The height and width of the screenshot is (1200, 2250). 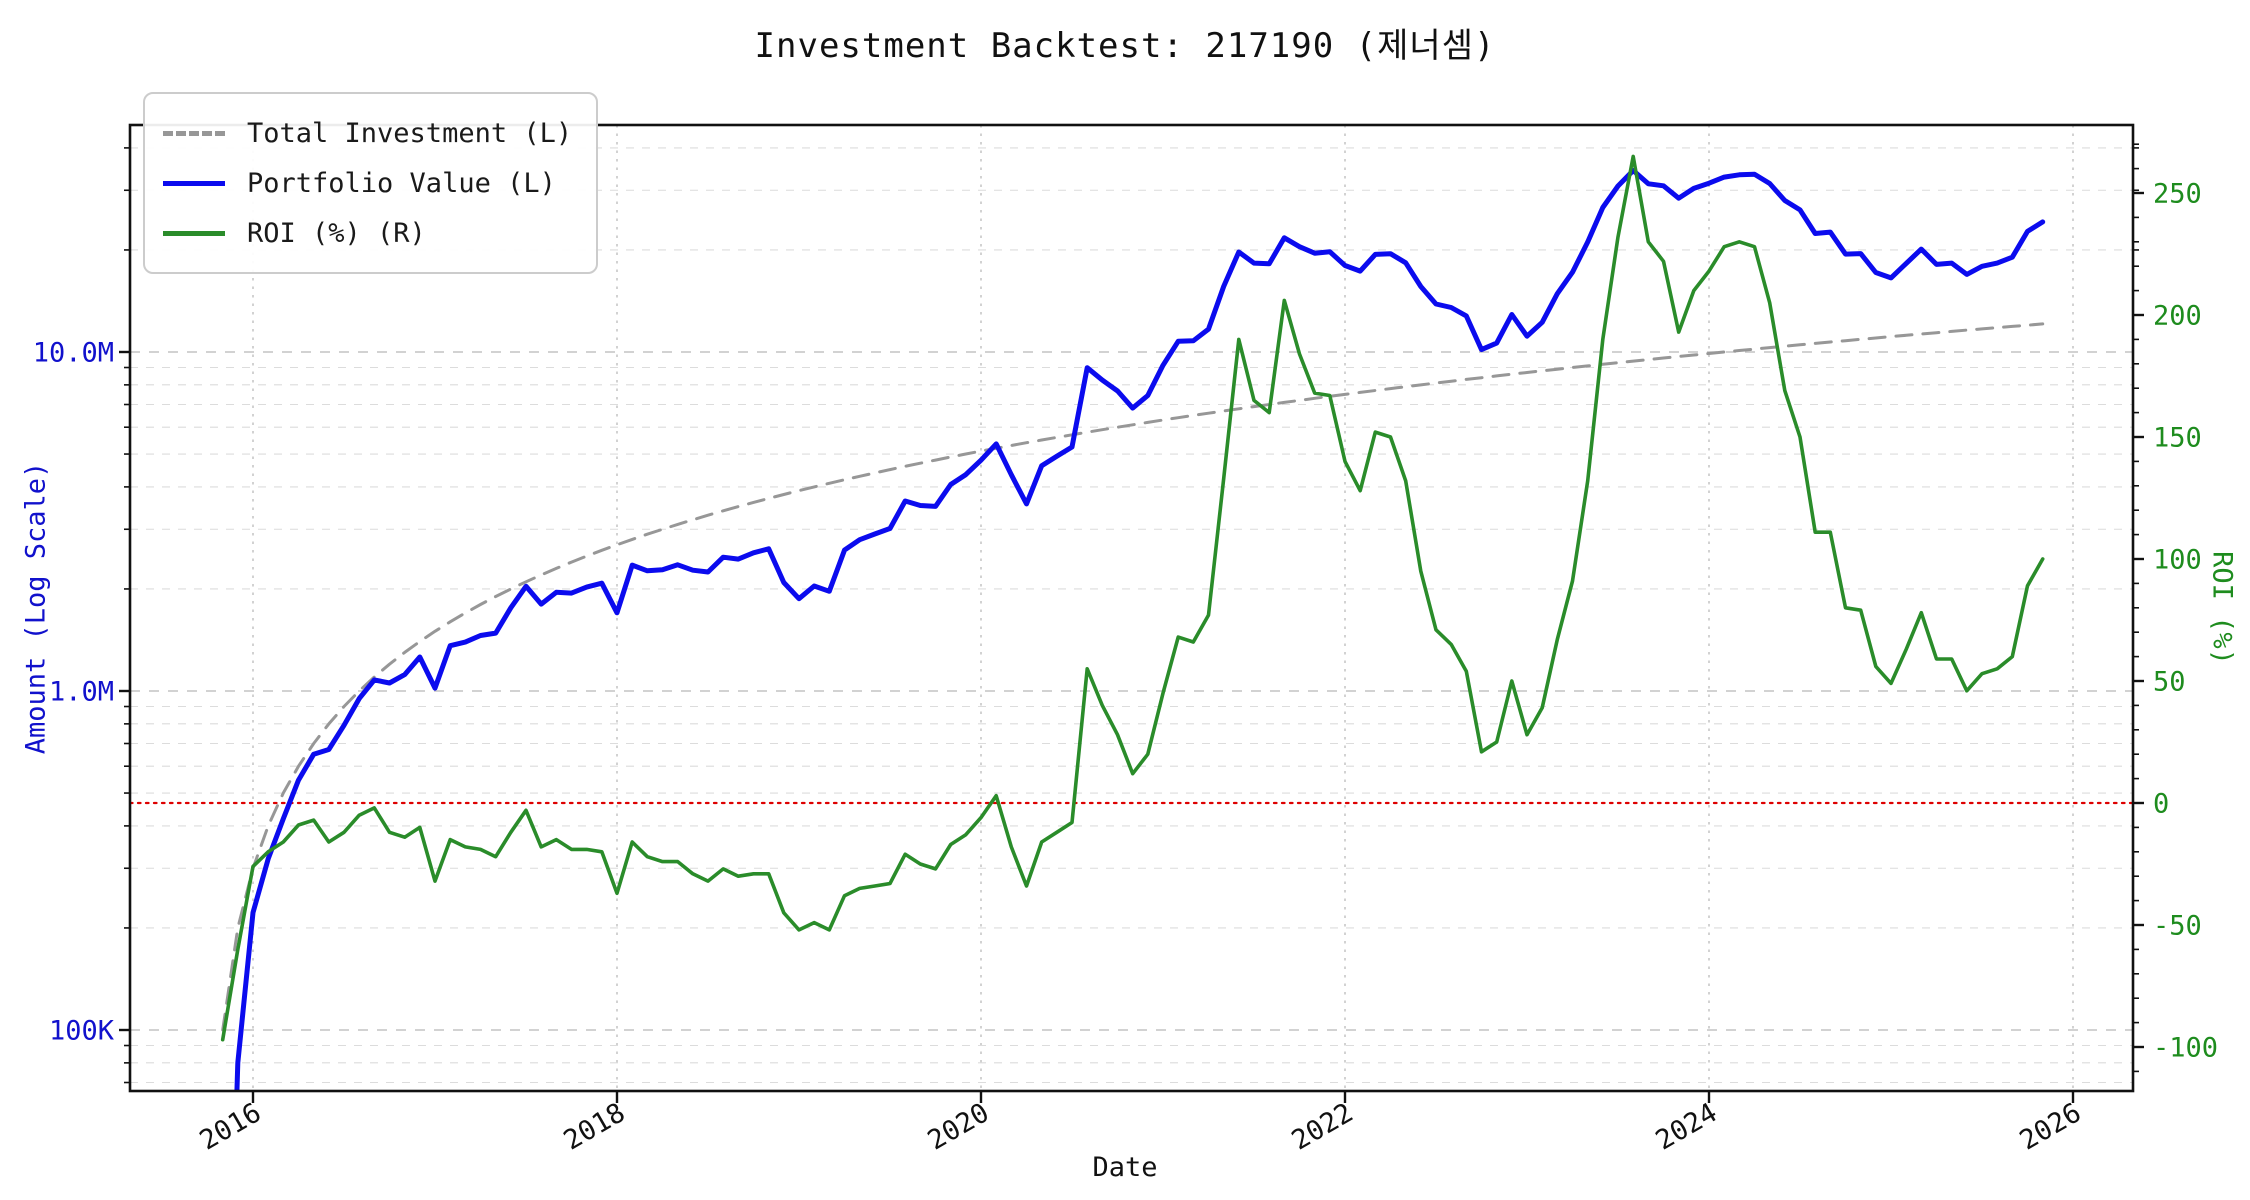 I want to click on right-tick-label: 150, so click(x=2177, y=437).